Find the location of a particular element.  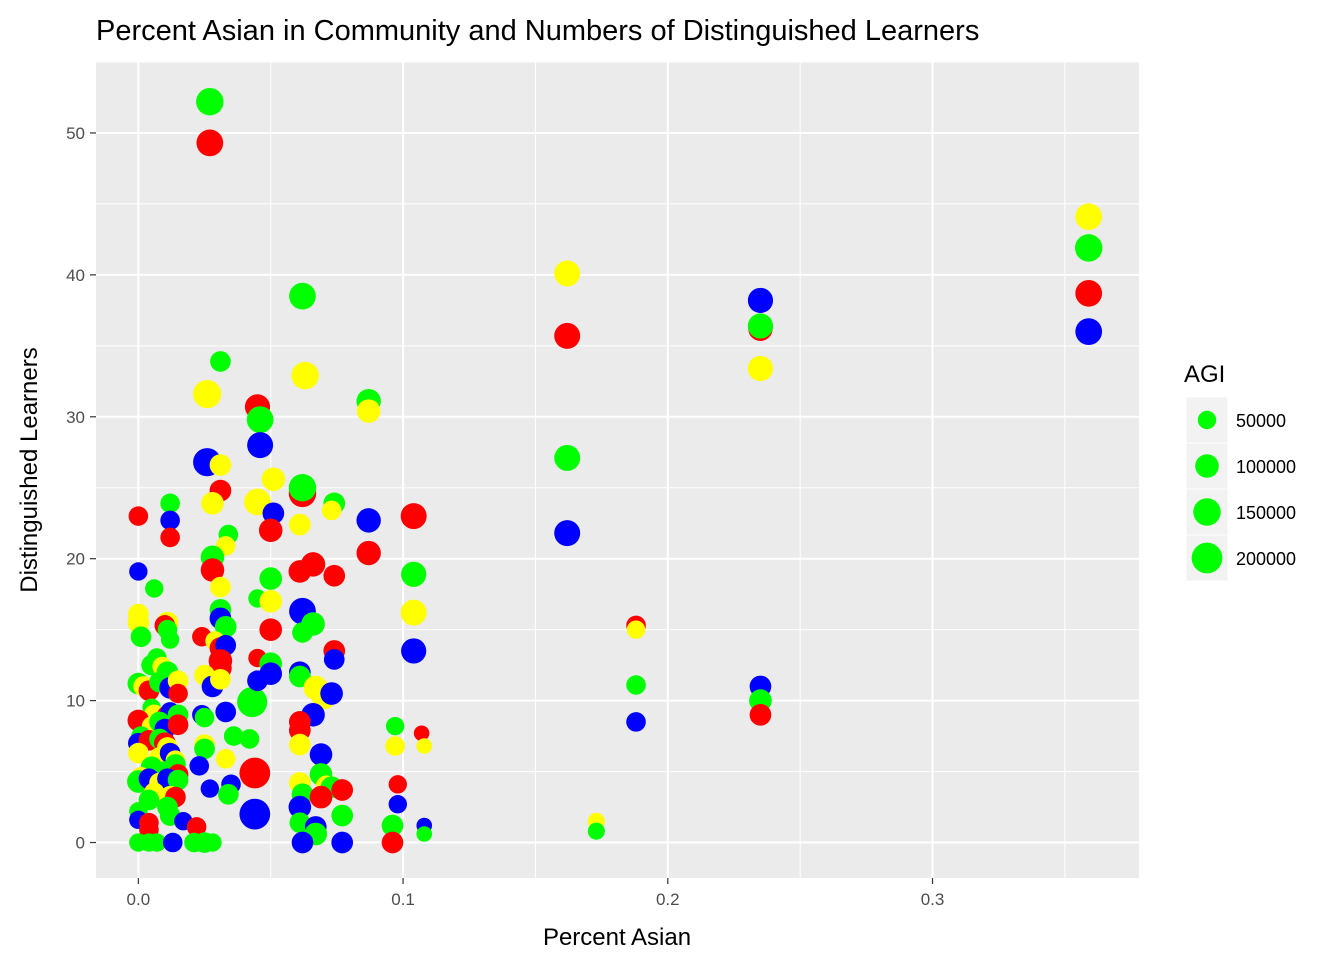

x-tick-label: 0.0 is located at coordinates (139, 899).